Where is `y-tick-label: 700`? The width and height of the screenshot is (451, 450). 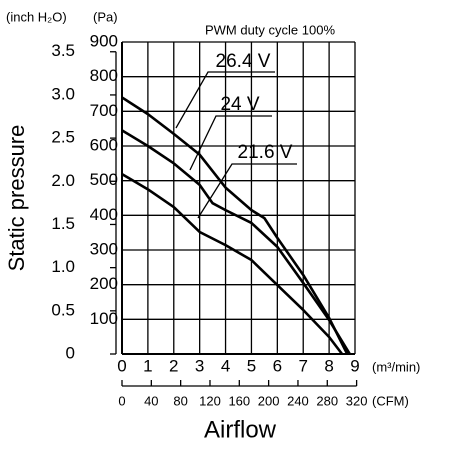 y-tick-label: 700 is located at coordinates (104, 110).